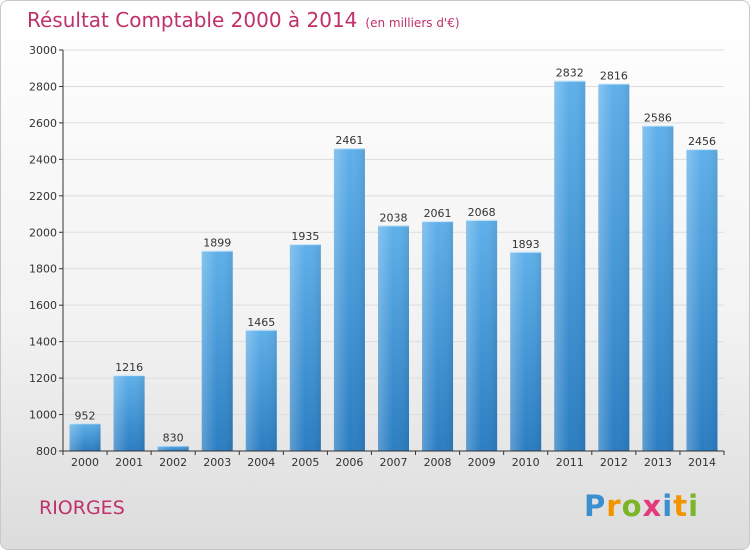  Describe the element at coordinates (614, 506) in the screenshot. I see `logo-letter: r` at that location.